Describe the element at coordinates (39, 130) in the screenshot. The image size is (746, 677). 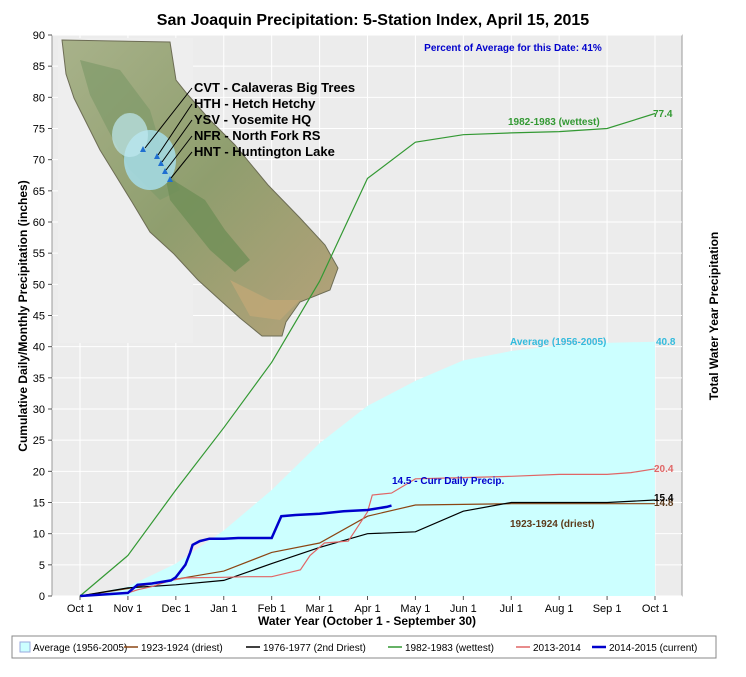
I see `y-tick-label: 75` at that location.